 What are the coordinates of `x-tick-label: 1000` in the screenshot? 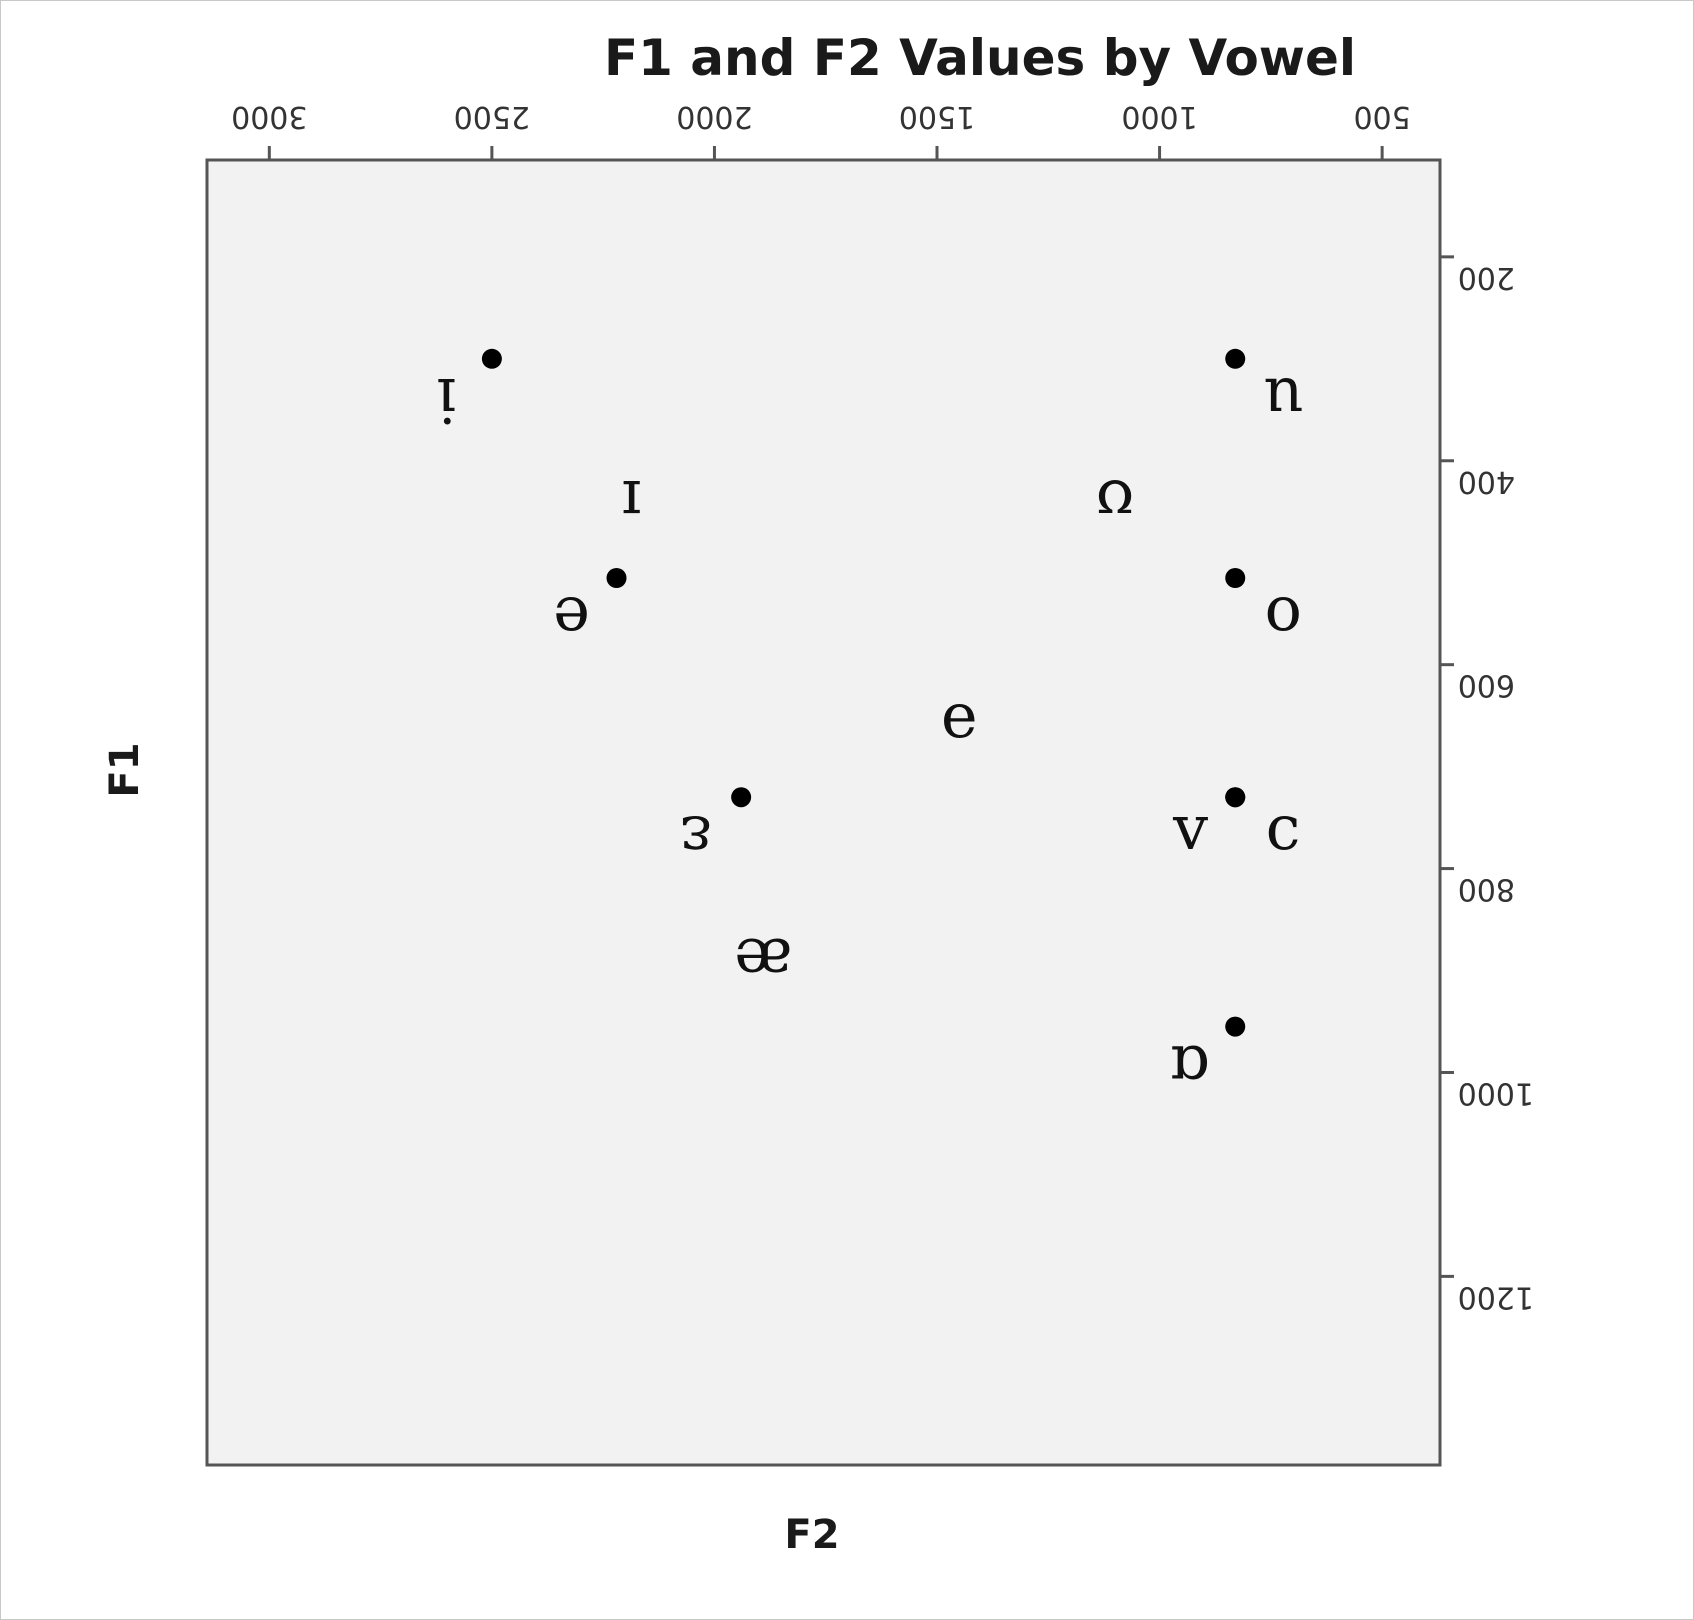 It's located at (1159, 116).